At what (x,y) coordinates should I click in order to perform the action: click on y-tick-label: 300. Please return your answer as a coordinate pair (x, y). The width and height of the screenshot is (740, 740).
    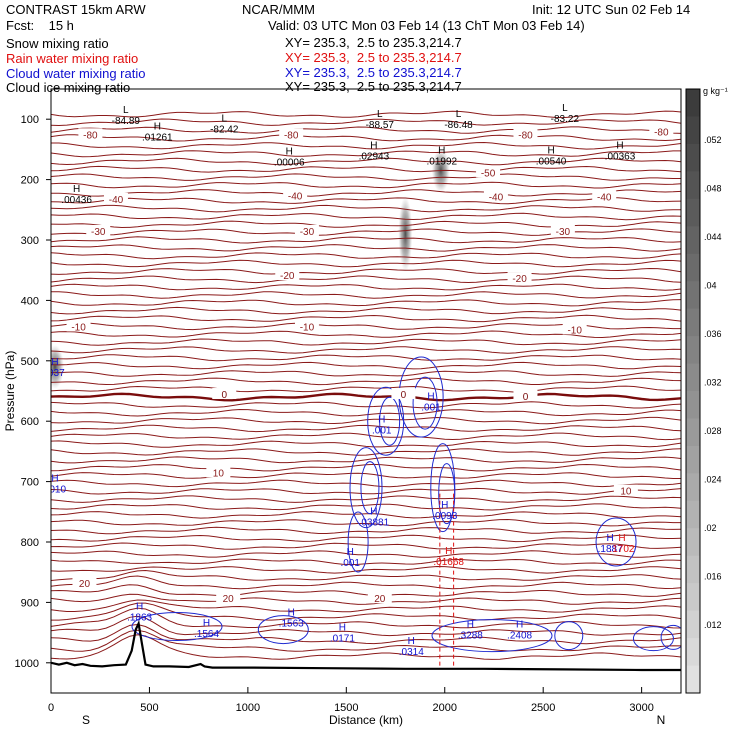
    Looking at the image, I should click on (30, 241).